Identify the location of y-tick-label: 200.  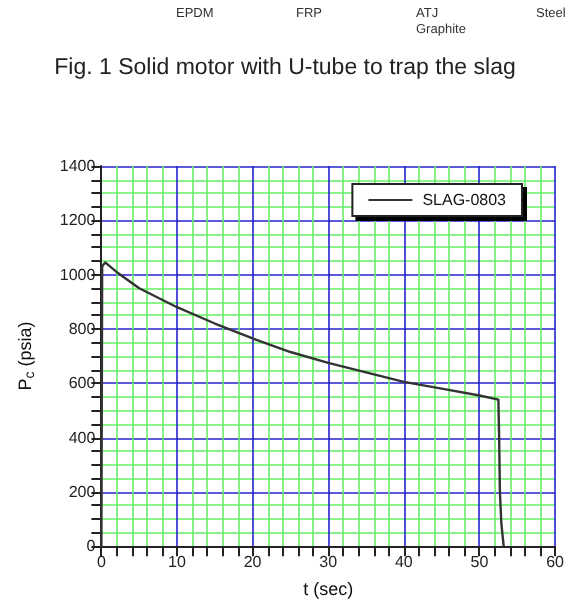
(82, 491).